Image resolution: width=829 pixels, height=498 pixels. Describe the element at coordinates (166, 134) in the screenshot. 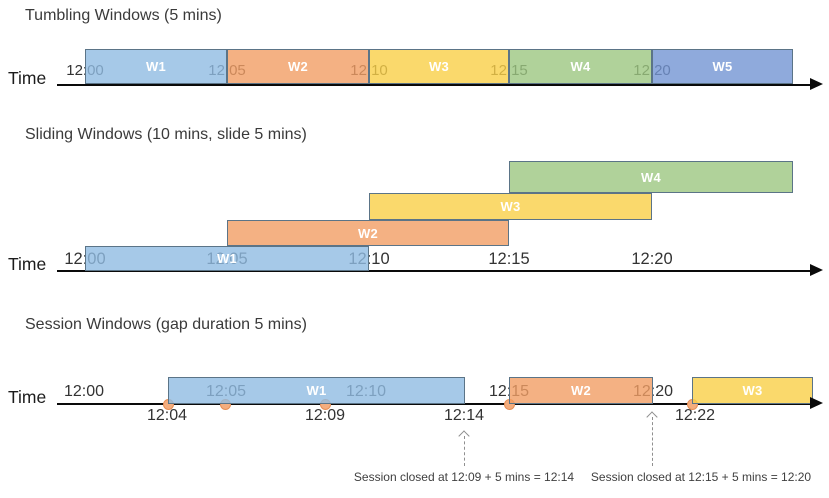

I see `section-title-sliding: Sliding Windows (10 mins, slide 5 mins)` at that location.